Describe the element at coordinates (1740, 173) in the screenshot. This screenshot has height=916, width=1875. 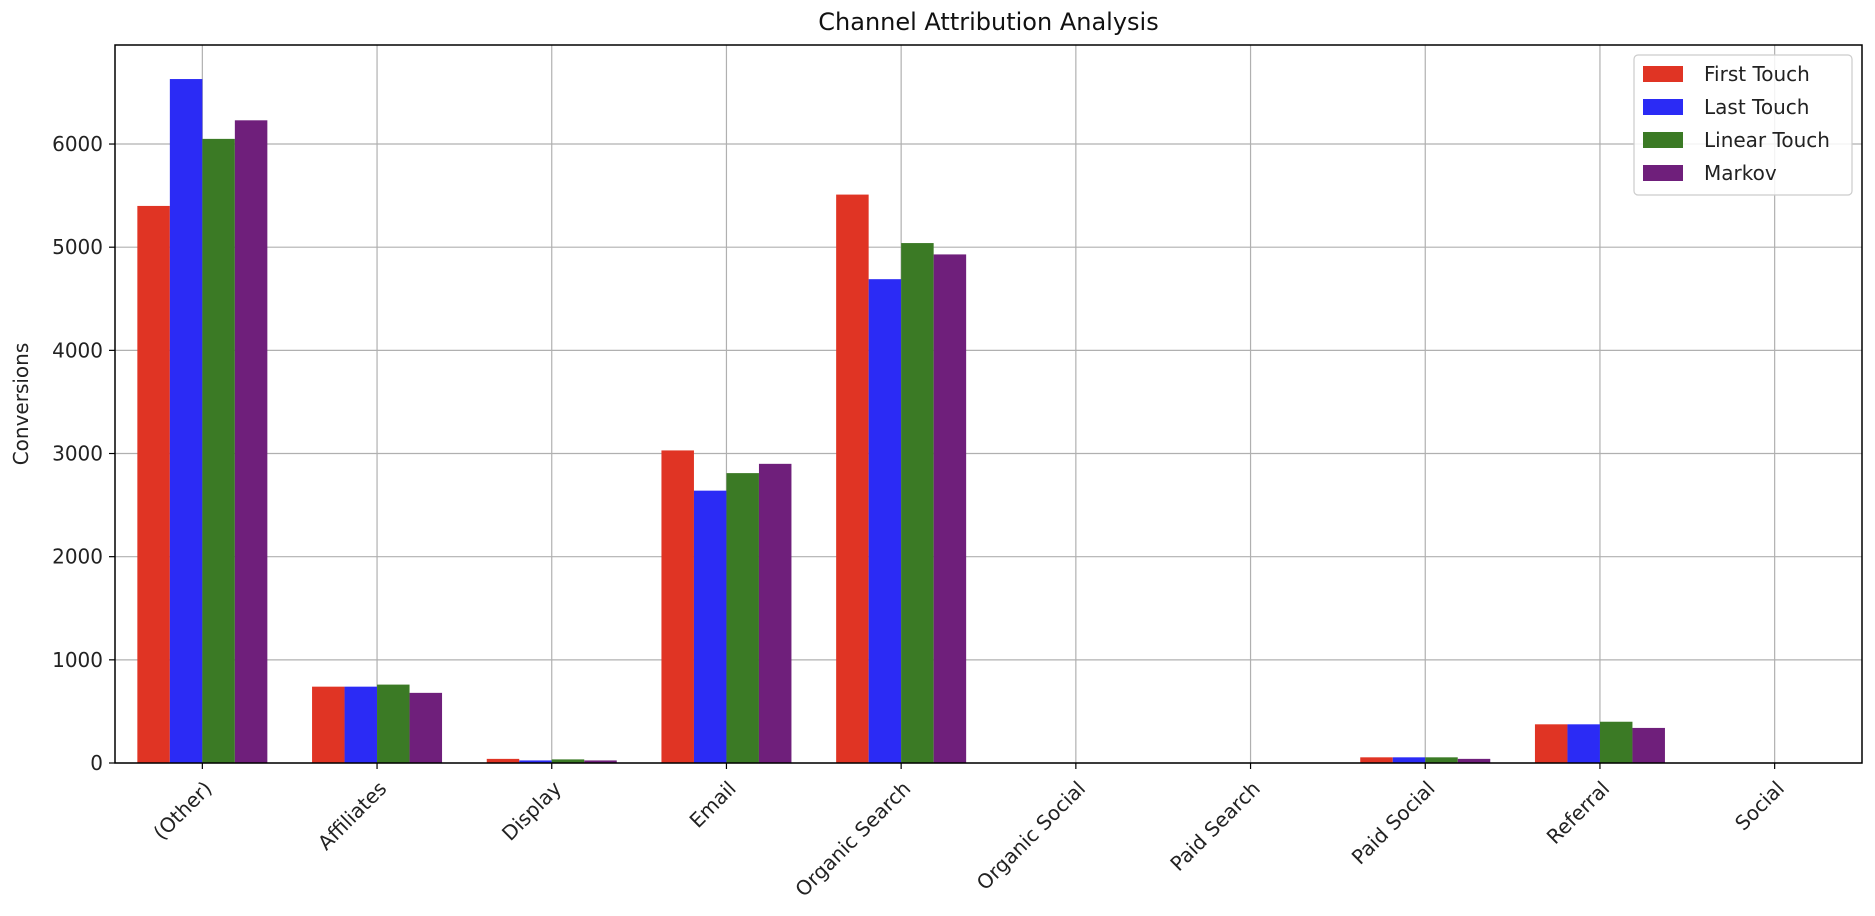
I see `legend-label: Markov` at that location.